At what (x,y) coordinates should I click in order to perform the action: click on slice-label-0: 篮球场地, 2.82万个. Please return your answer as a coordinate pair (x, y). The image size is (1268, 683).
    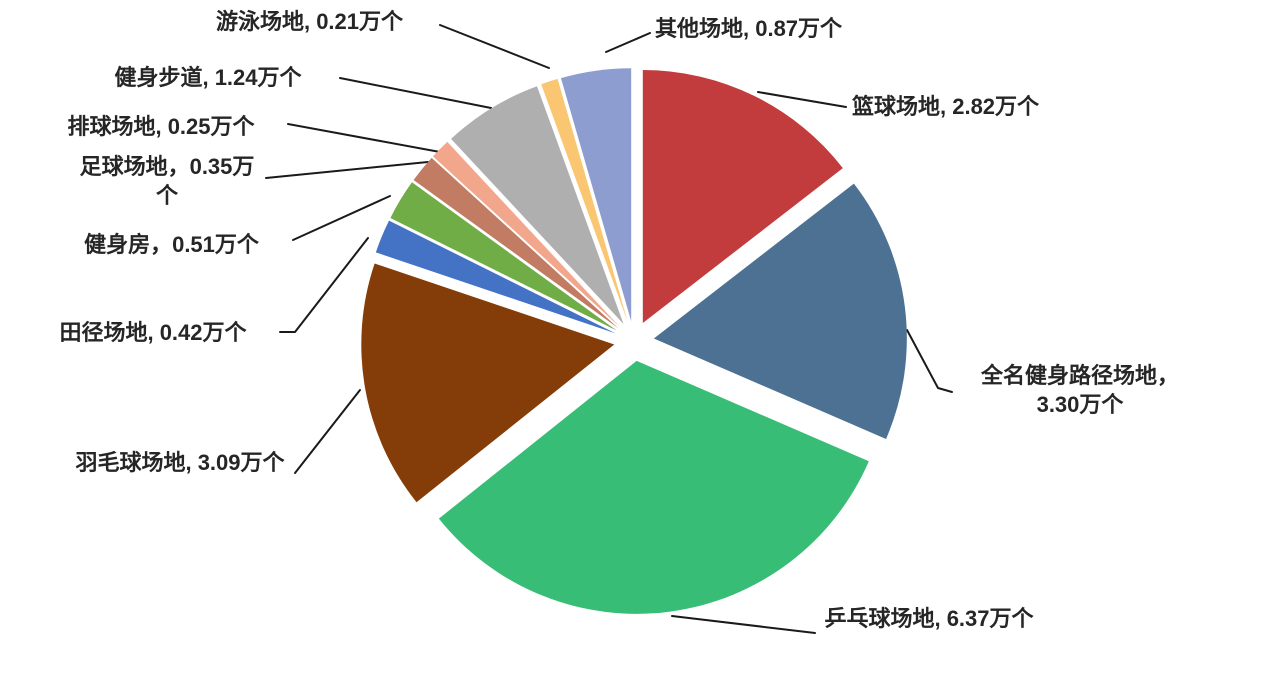
    Looking at the image, I should click on (946, 106).